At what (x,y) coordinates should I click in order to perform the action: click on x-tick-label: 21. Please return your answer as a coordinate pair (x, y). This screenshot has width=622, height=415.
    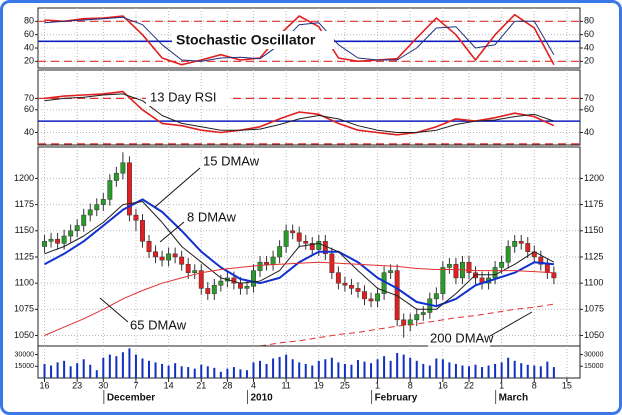
    Looking at the image, I should click on (201, 385).